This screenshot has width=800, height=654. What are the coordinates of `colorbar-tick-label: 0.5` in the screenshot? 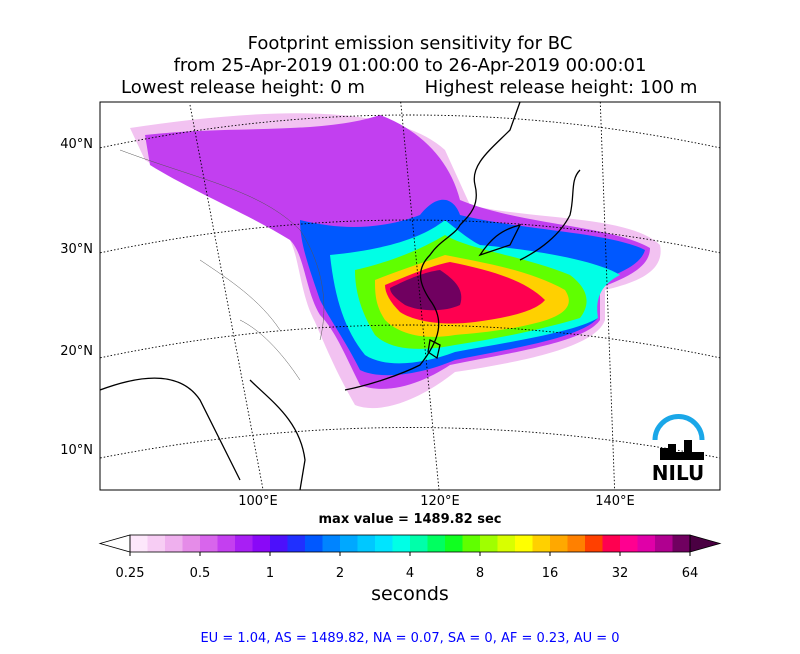 It's located at (200, 573).